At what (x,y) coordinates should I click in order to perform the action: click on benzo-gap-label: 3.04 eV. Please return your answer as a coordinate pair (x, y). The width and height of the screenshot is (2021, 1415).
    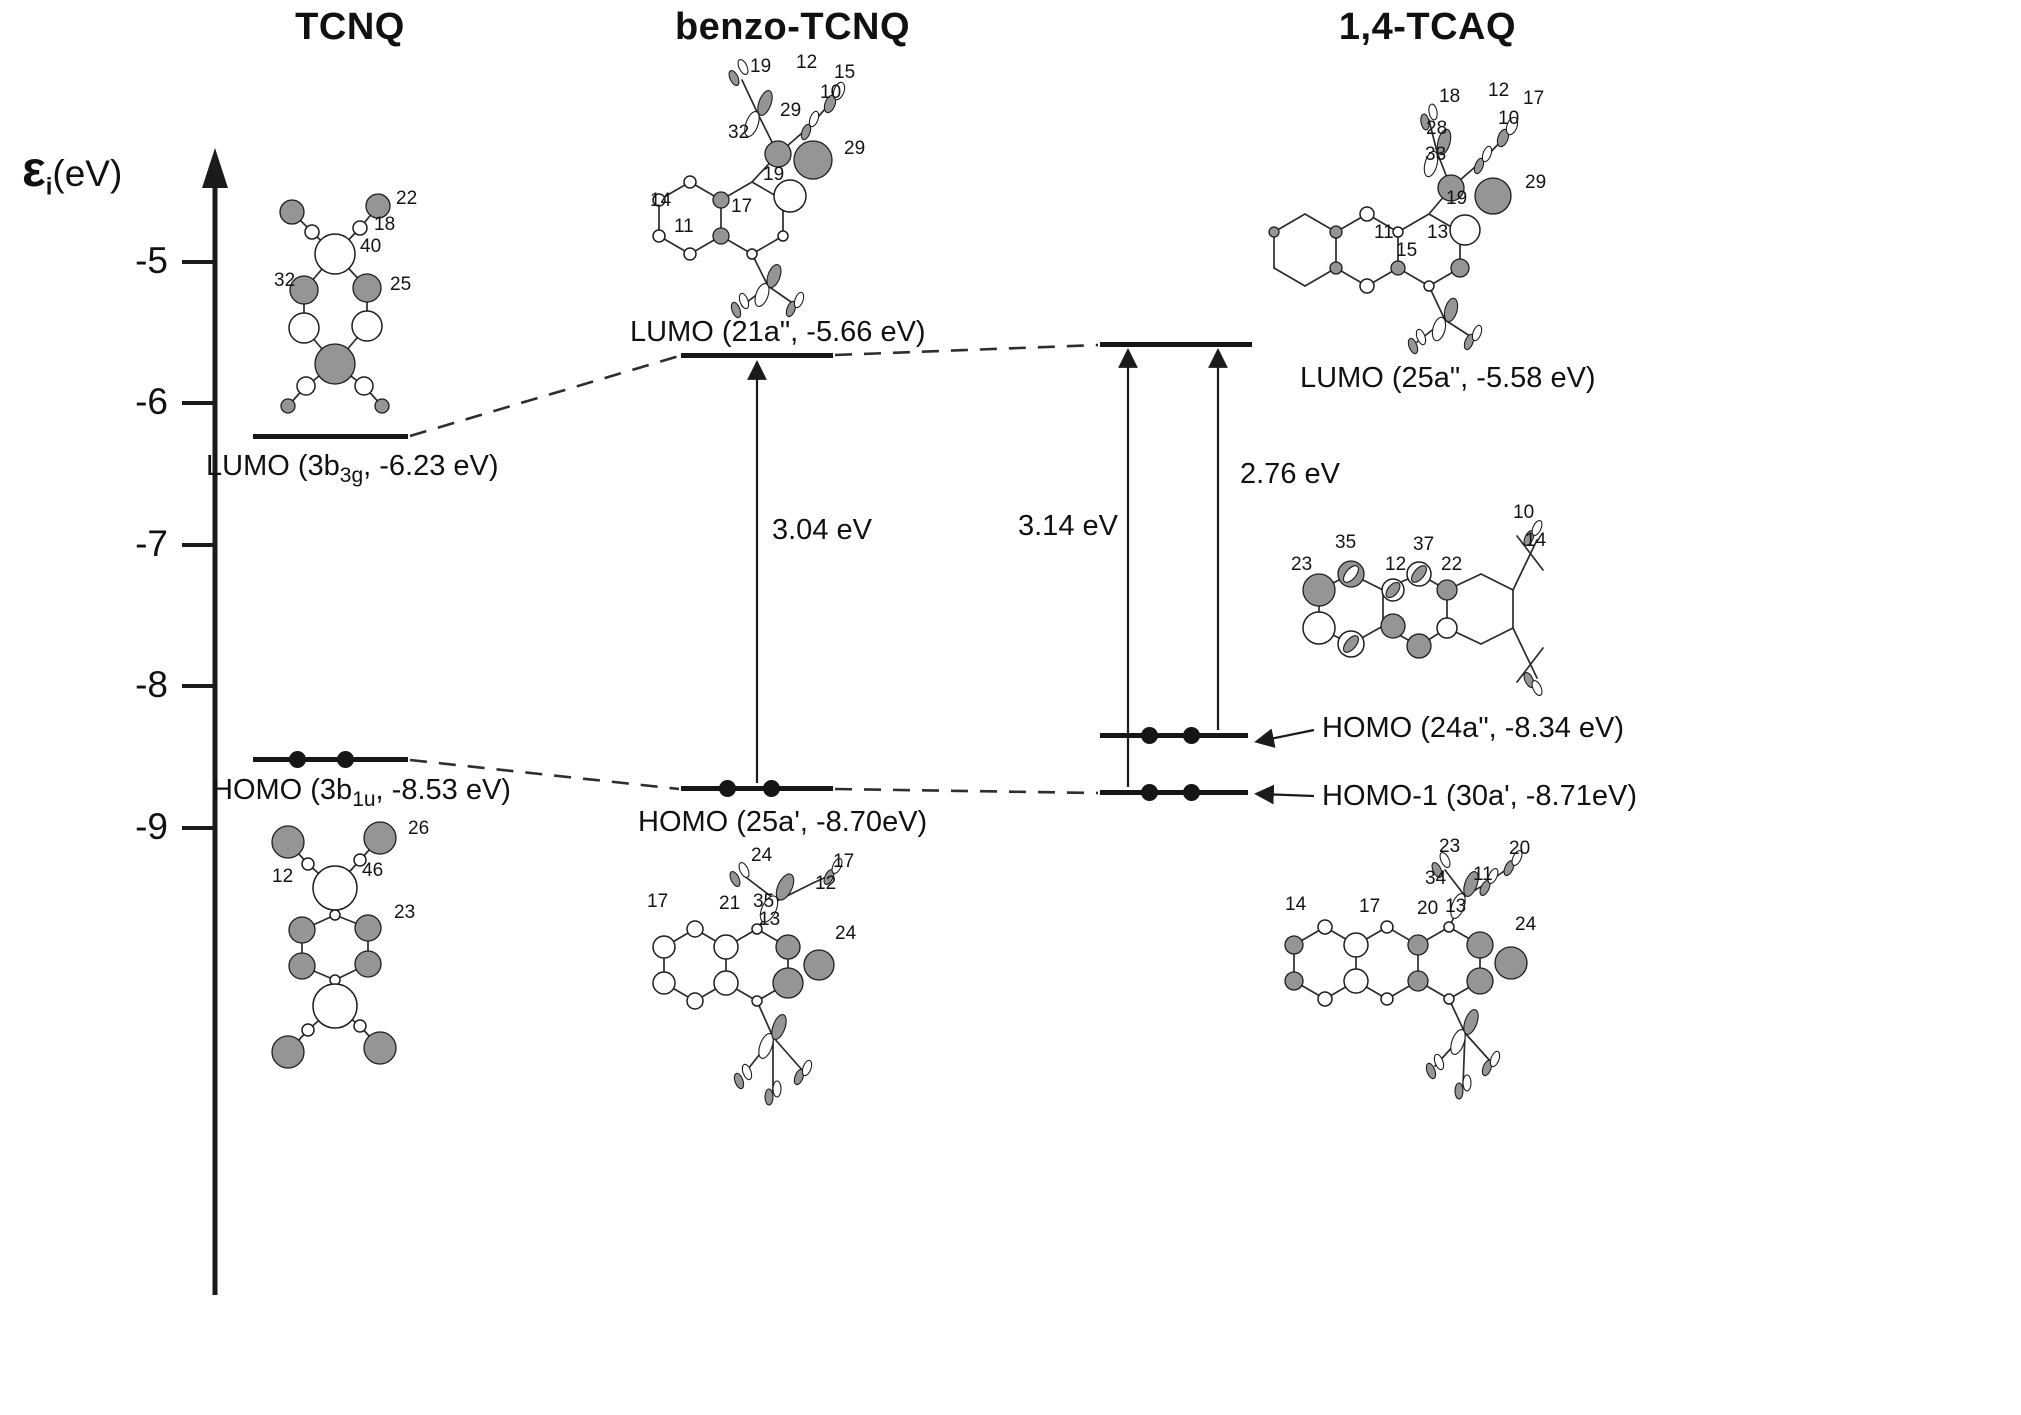
    Looking at the image, I should click on (822, 530).